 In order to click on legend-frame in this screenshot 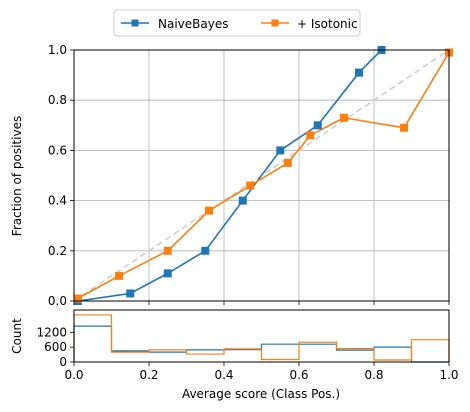, I will do `click(237, 23)`.